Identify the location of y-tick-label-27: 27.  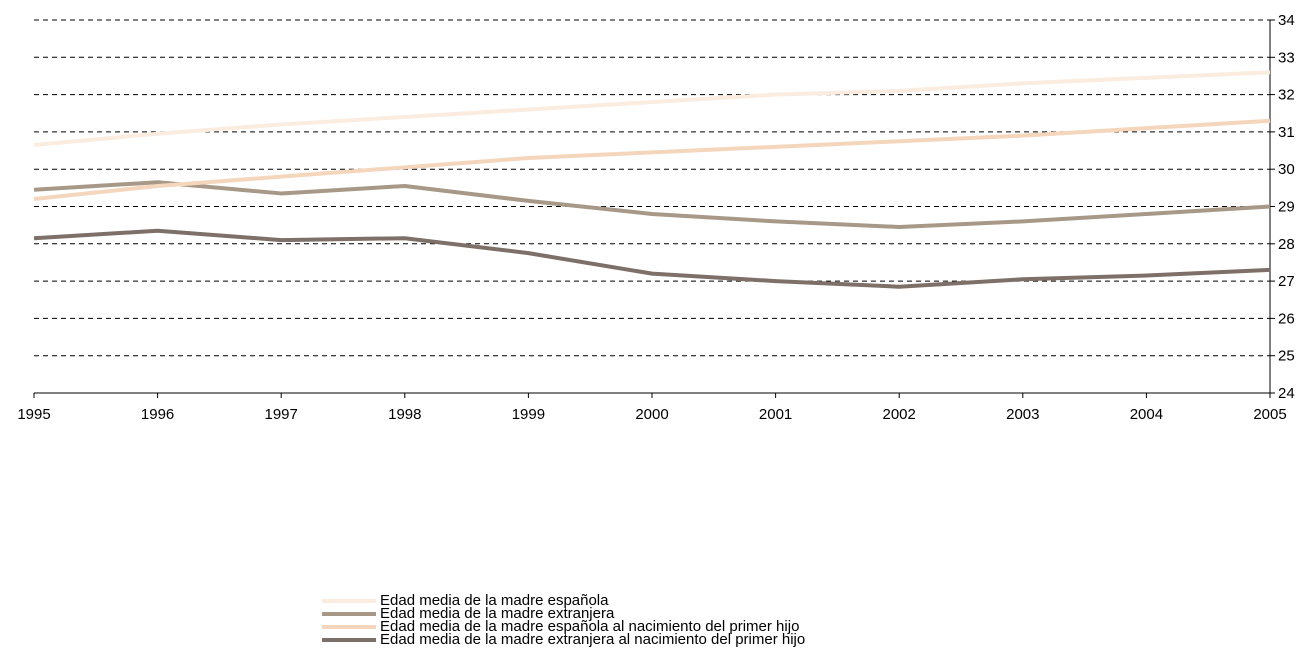
(1286, 281).